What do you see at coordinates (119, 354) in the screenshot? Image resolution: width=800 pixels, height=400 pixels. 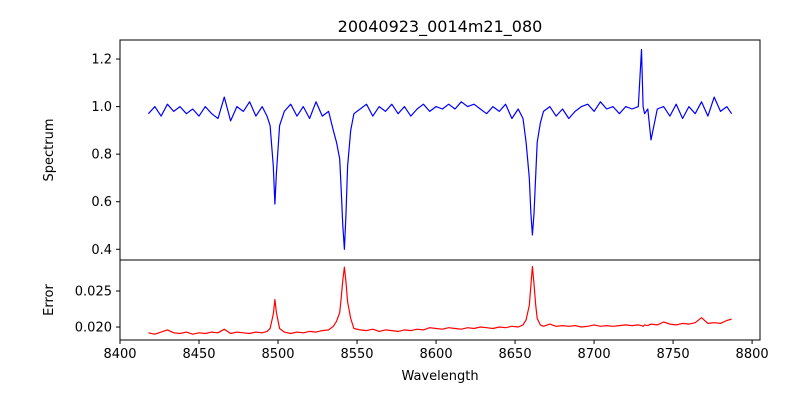 I see `xtick-label: 8400` at bounding box center [119, 354].